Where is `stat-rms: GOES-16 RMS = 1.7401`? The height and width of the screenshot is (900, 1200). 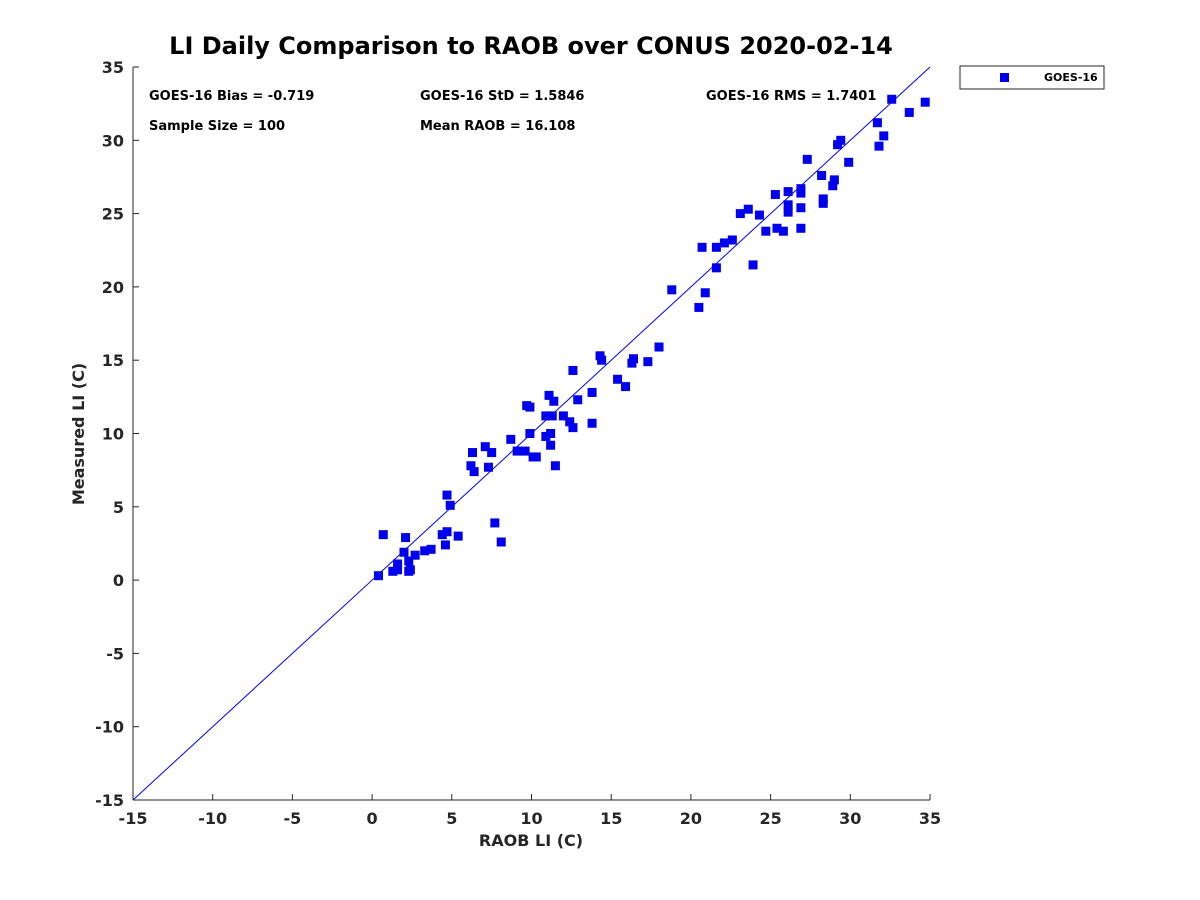
stat-rms: GOES-16 RMS = 1.7401 is located at coordinates (791, 96).